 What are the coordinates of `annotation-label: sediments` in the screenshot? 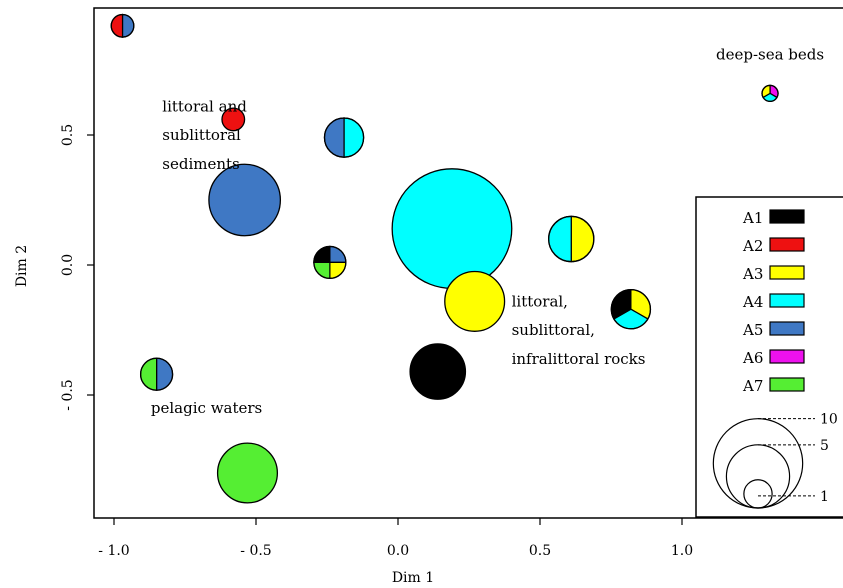 It's located at (200, 164).